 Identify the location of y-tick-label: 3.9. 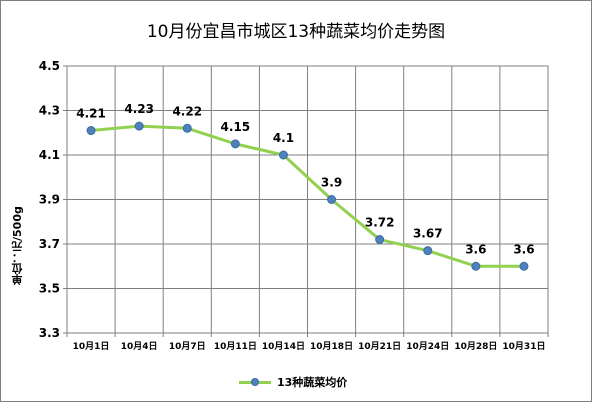
(49, 200).